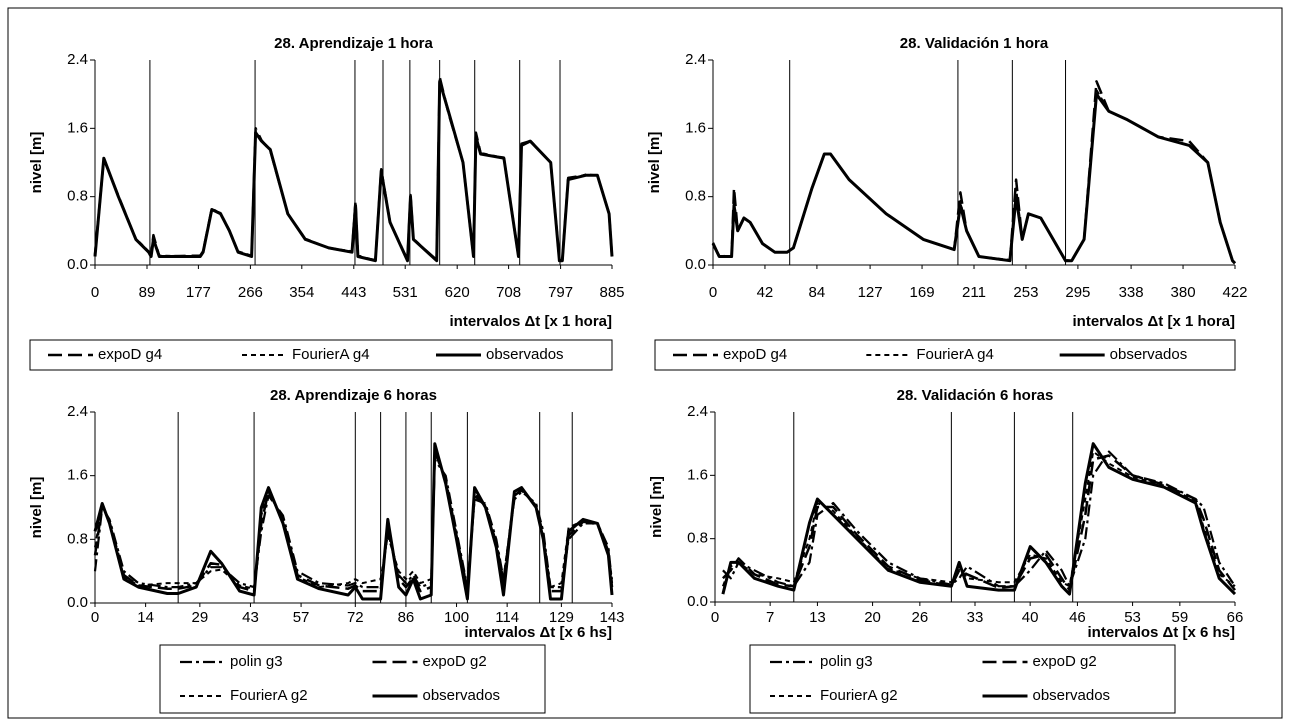  Describe the element at coordinates (353, 292) in the screenshot. I see `x-tick-label: 443` at that location.